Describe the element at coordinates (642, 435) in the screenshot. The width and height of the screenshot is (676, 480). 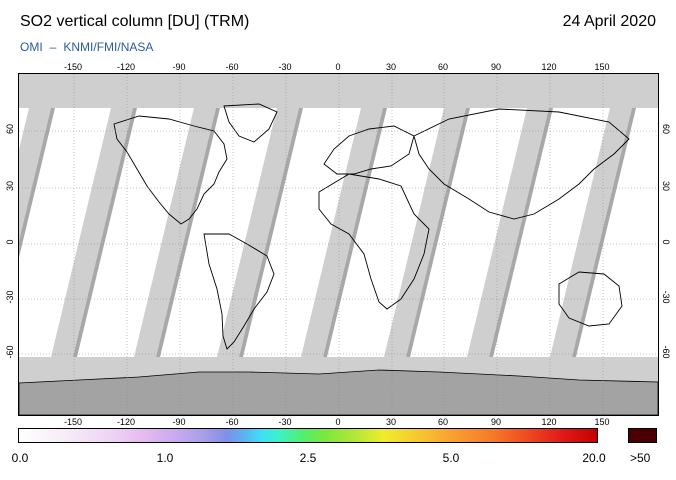
I see `overflow-color-box` at that location.